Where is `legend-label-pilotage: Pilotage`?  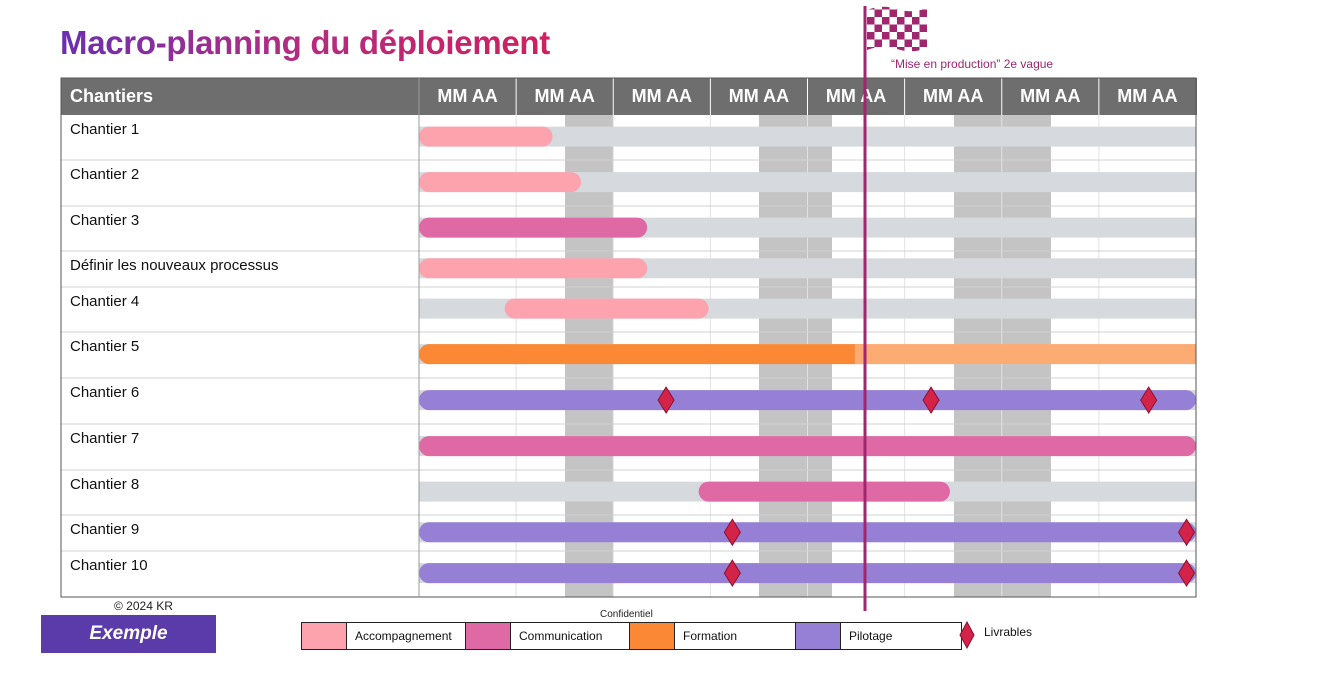
legend-label-pilotage: Pilotage is located at coordinates (900, 636).